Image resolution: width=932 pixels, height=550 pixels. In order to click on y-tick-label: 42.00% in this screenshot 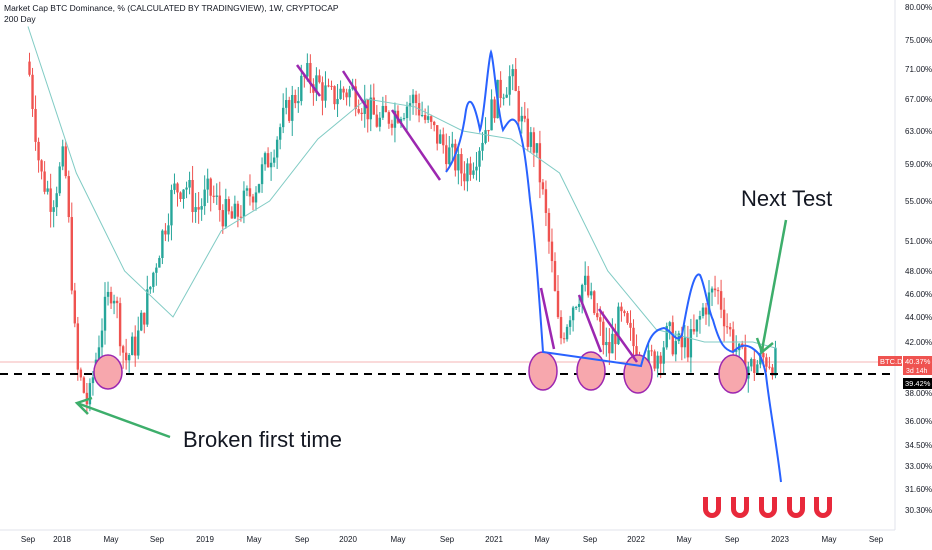, I will do `click(918, 342)`.